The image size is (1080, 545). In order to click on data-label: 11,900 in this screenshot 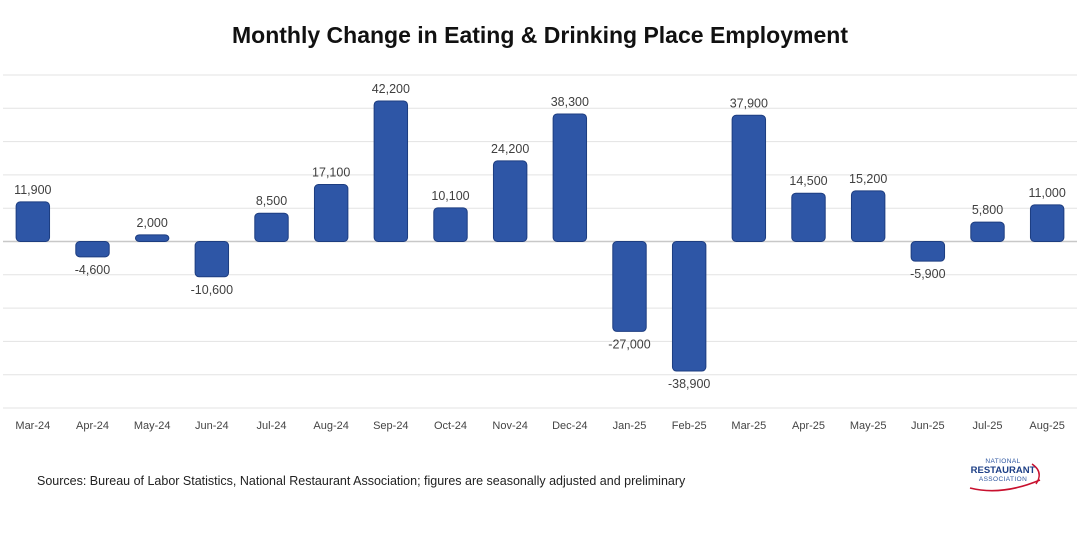, I will do `click(32, 190)`.